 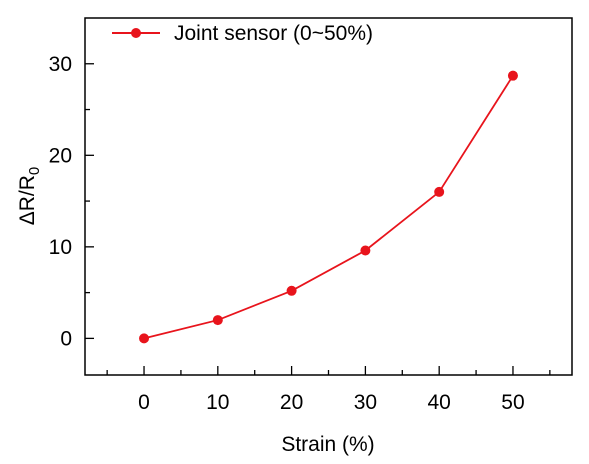 I want to click on y-axis-title-sub: 0, so click(x=34, y=171).